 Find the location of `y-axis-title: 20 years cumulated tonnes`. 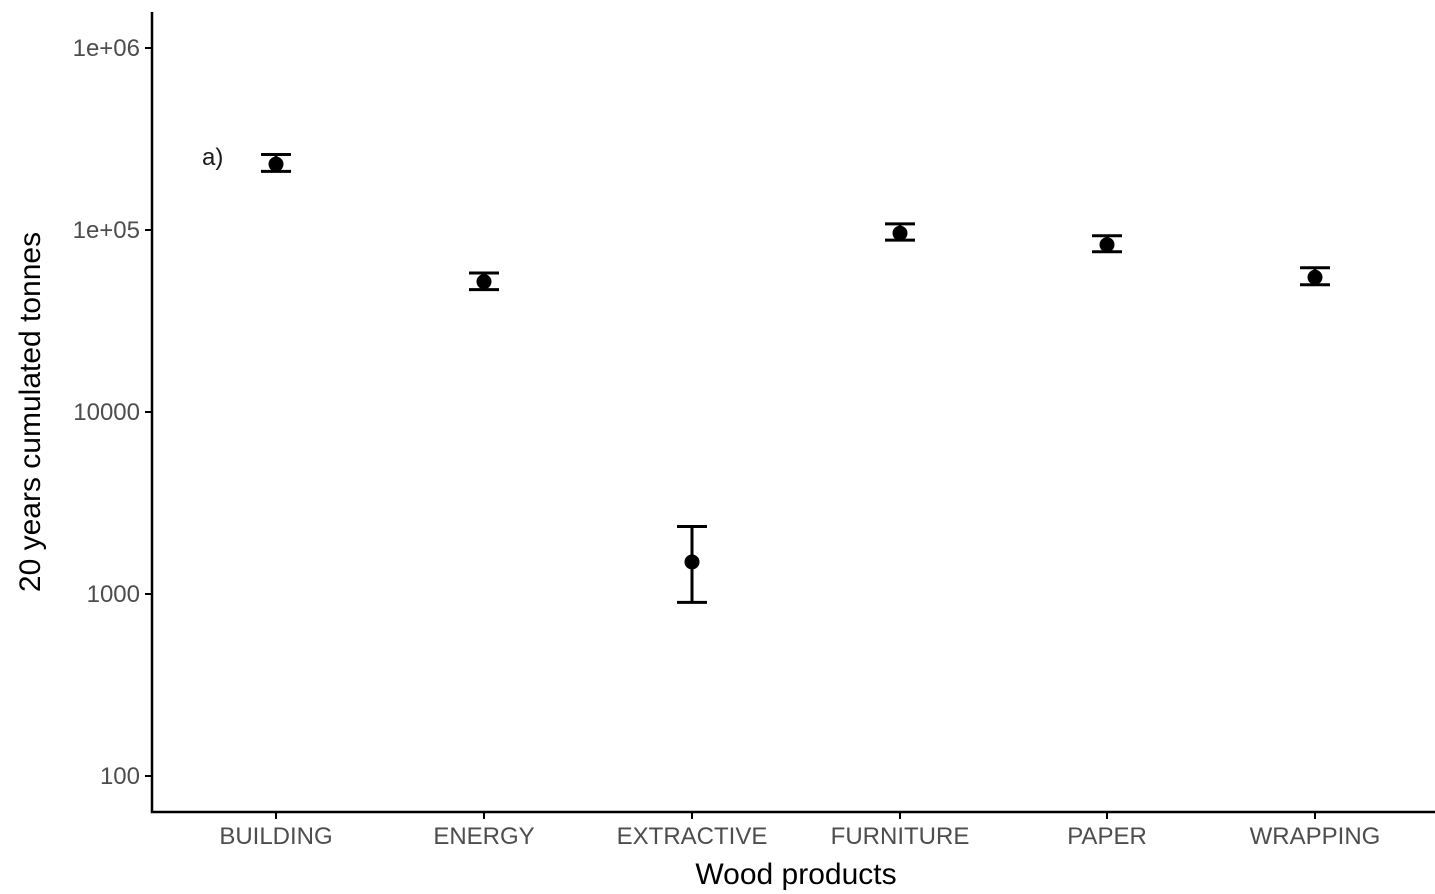

y-axis-title: 20 years cumulated tonnes is located at coordinates (30, 412).